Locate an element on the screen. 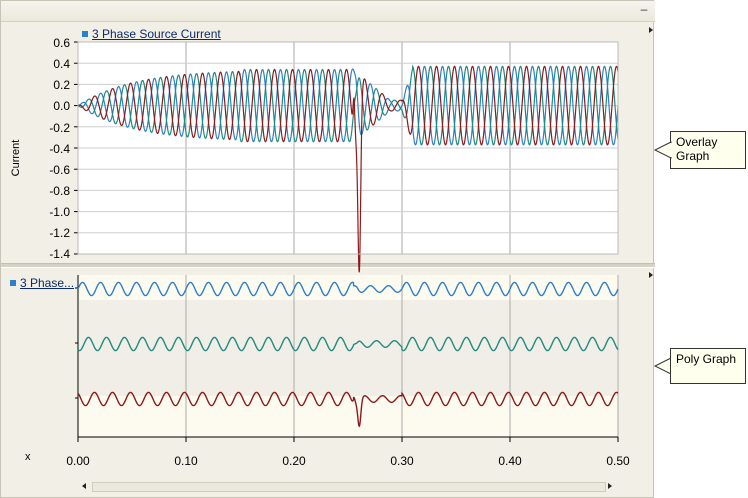  y-tick-label: -1.2 is located at coordinates (59, 233).